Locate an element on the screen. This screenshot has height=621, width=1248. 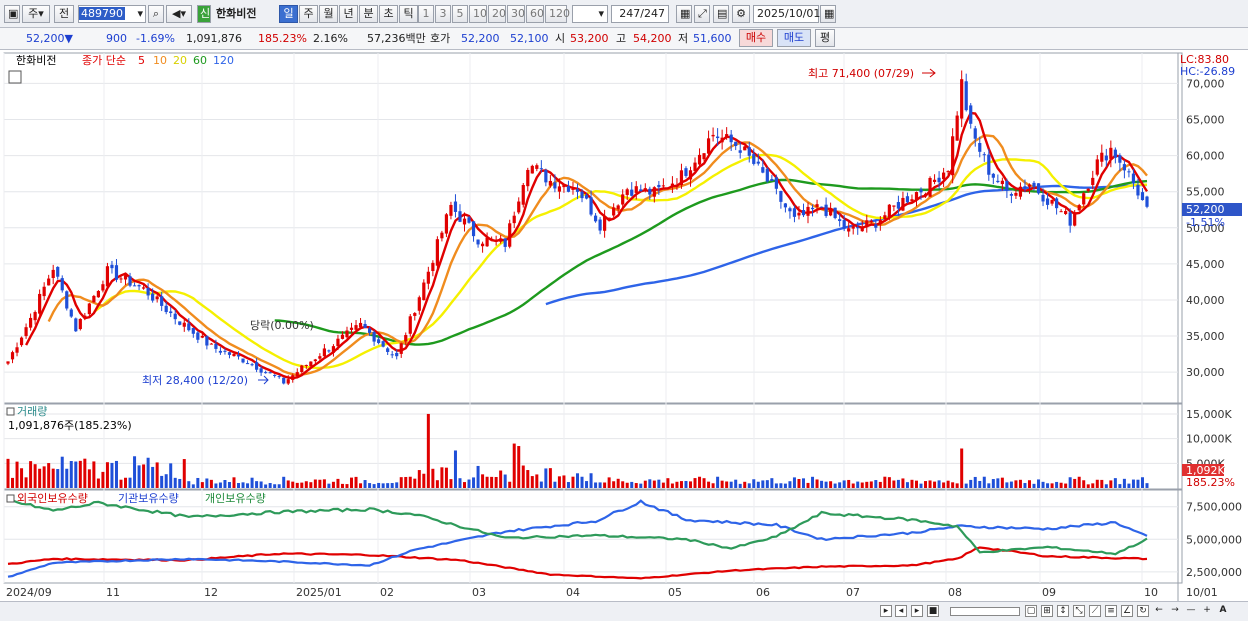
gear-icon: ⚙ is located at coordinates (741, 14).